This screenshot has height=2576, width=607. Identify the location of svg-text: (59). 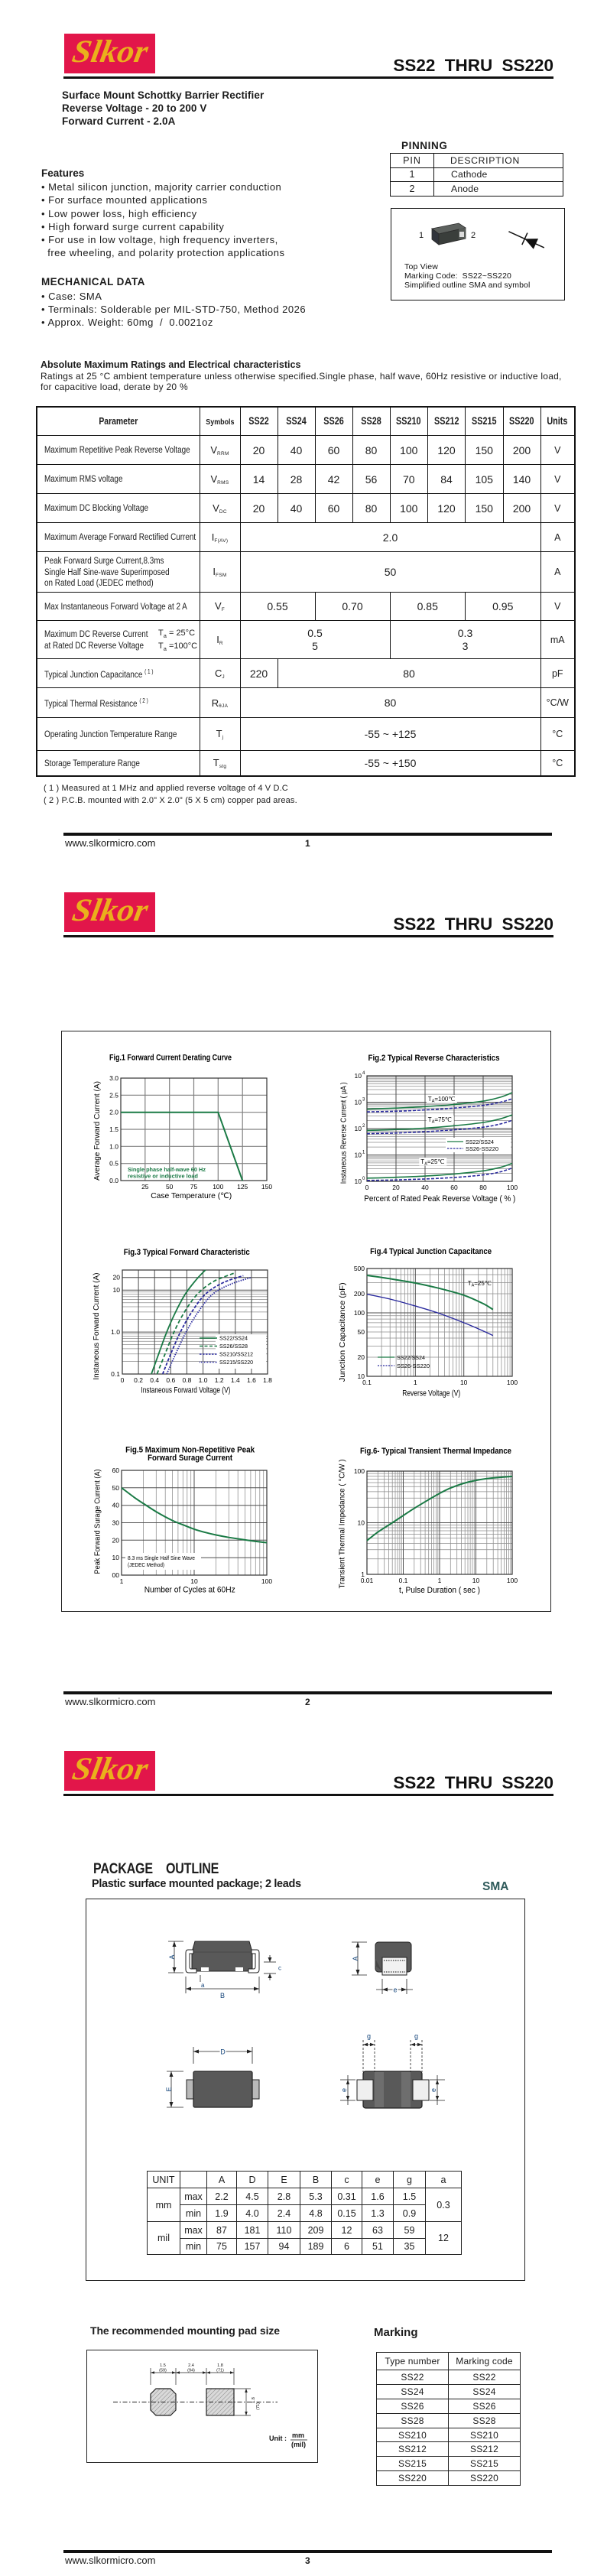
(163, 2371).